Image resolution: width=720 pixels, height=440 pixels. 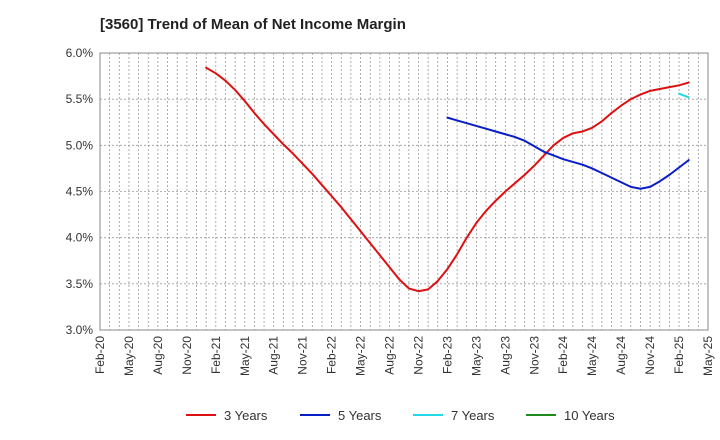 I want to click on legend-item: 10 Years, so click(x=570, y=415).